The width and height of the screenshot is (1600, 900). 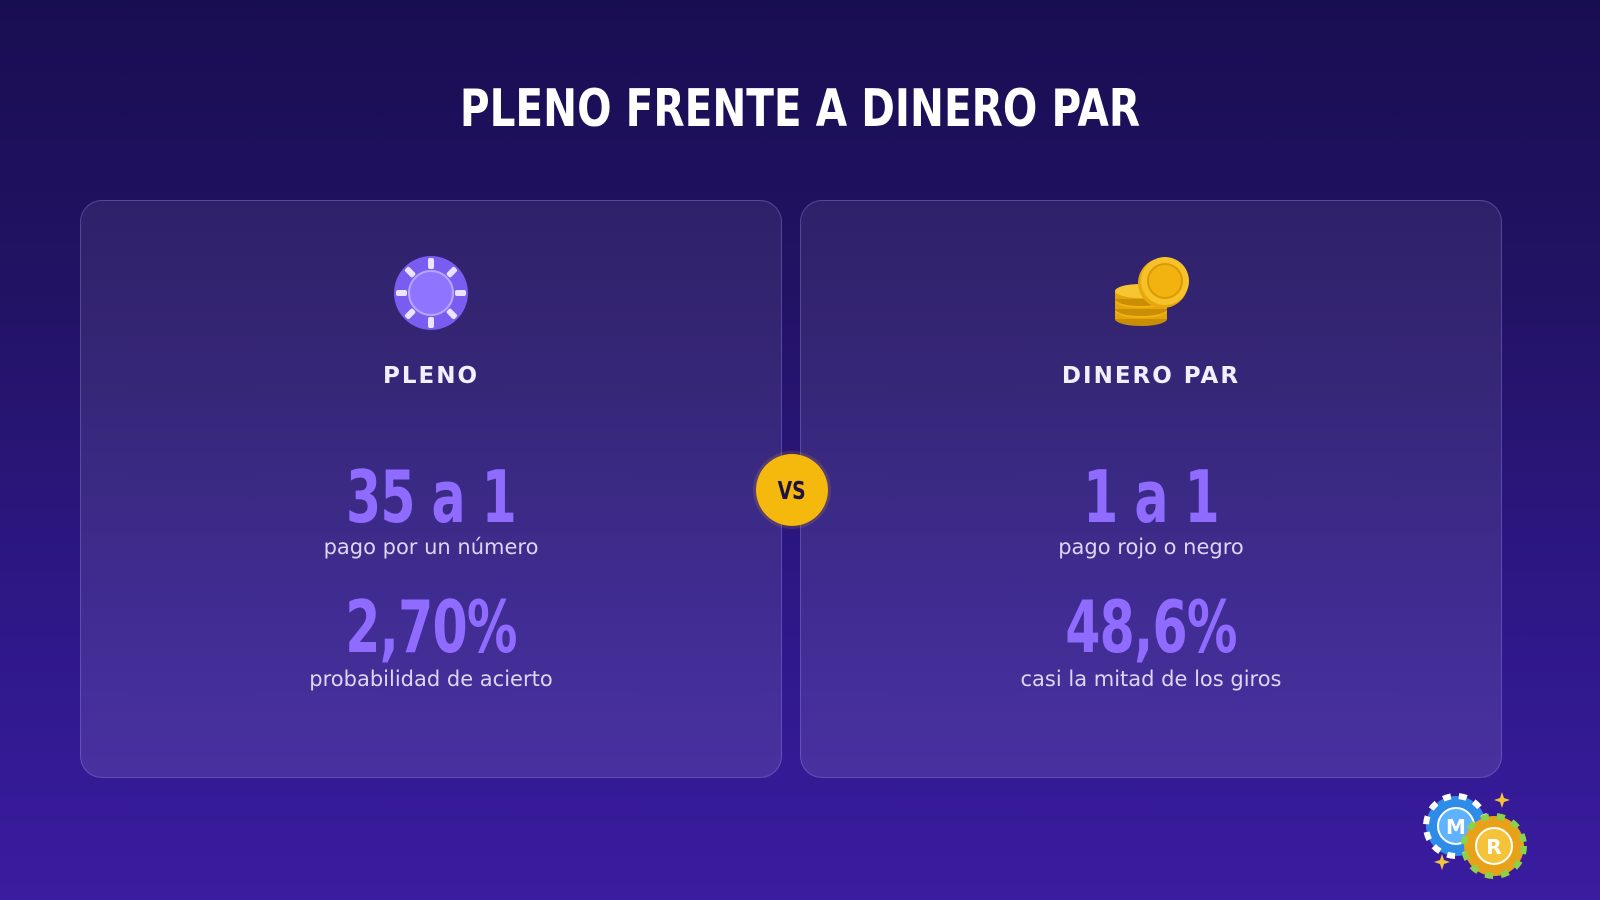 What do you see at coordinates (1151, 679) in the screenshot?
I see `probability-label: casi la mitad de los giros` at bounding box center [1151, 679].